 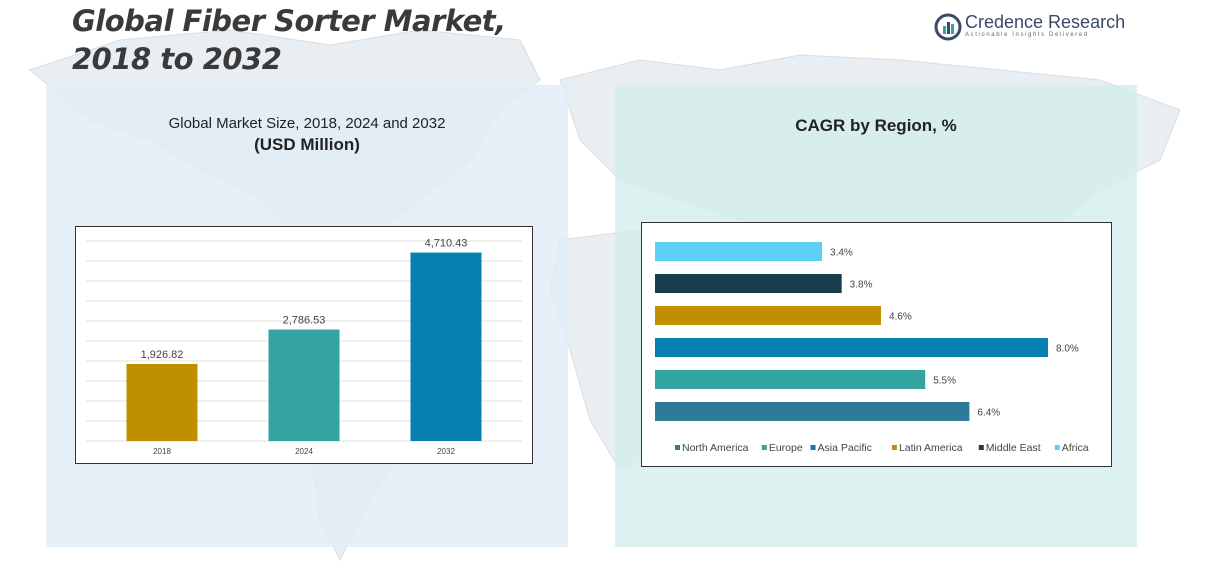 I want to click on bar-europe, so click(x=790, y=379).